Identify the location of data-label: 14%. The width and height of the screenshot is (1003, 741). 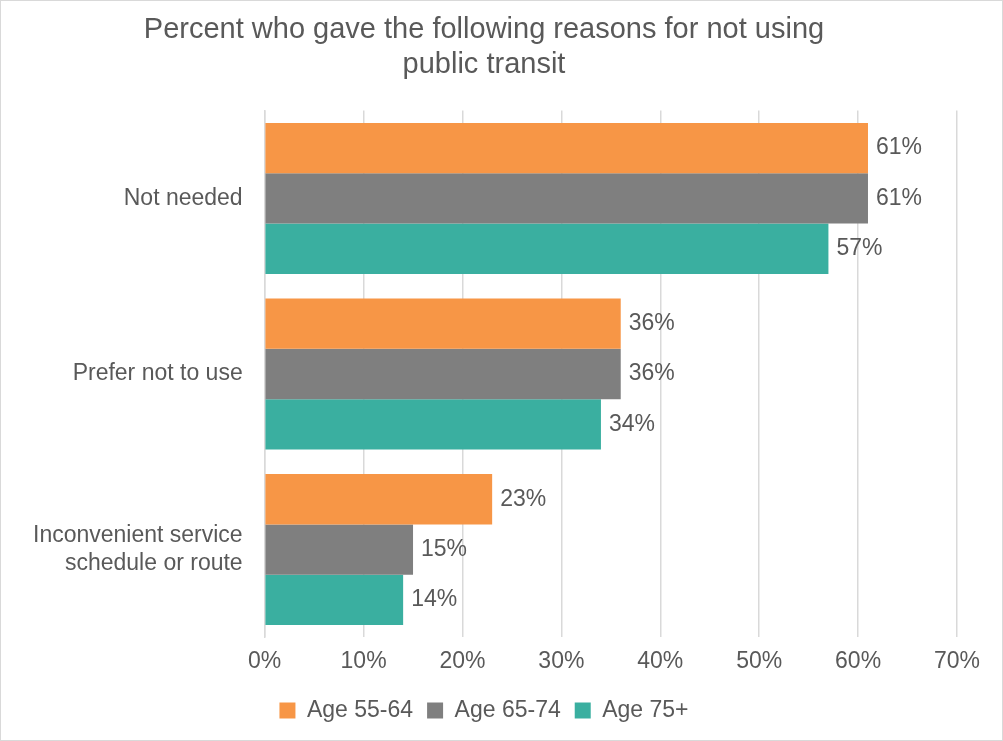
(434, 598).